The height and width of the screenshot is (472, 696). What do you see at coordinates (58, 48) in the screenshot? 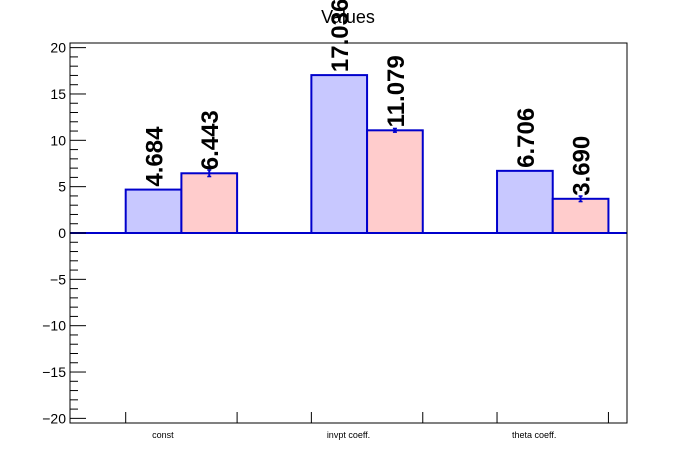
I see `y-tick-label: 20` at bounding box center [58, 48].